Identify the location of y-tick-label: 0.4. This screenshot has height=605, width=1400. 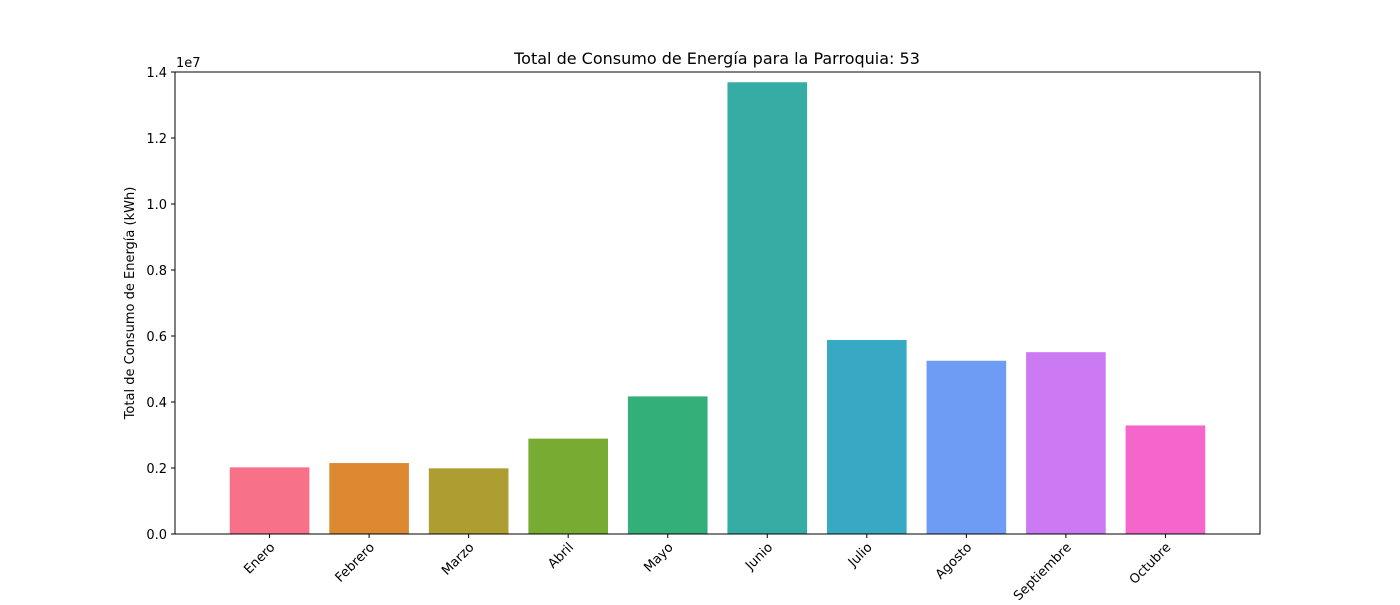
(156, 403).